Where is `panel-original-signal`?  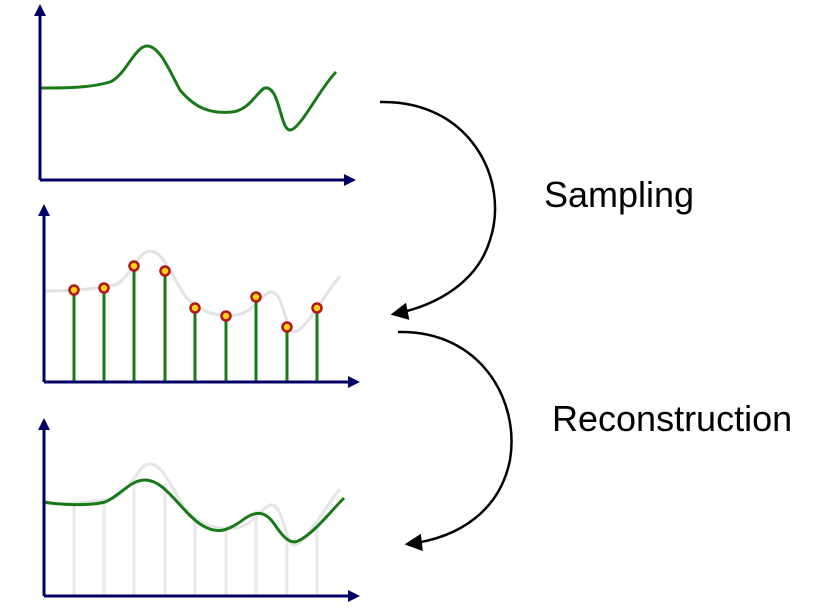
panel-original-signal is located at coordinates (195, 94).